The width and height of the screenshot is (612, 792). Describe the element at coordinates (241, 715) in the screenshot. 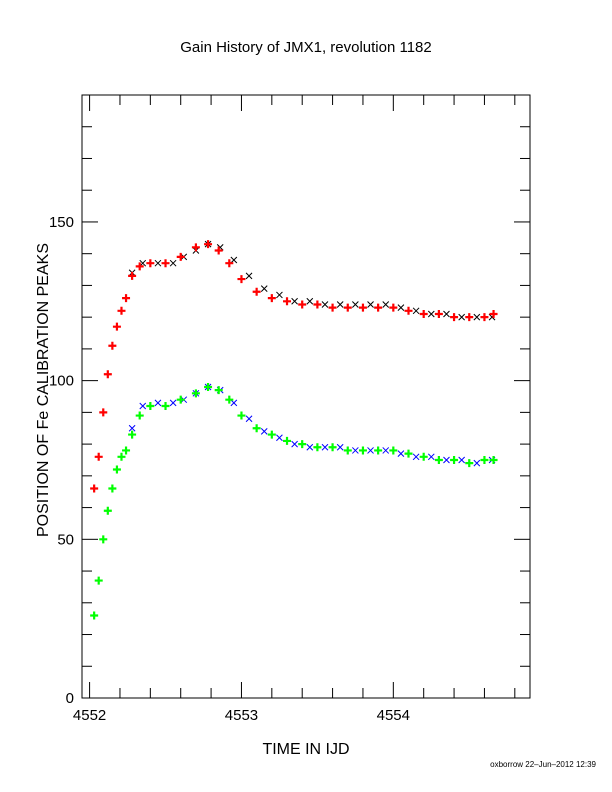

I see `x-tick-label: 4553` at that location.